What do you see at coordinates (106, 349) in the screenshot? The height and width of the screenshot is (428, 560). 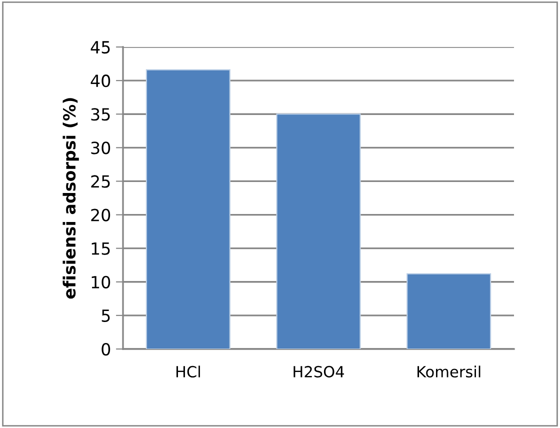 I see `y-tick-label: 0` at bounding box center [106, 349].